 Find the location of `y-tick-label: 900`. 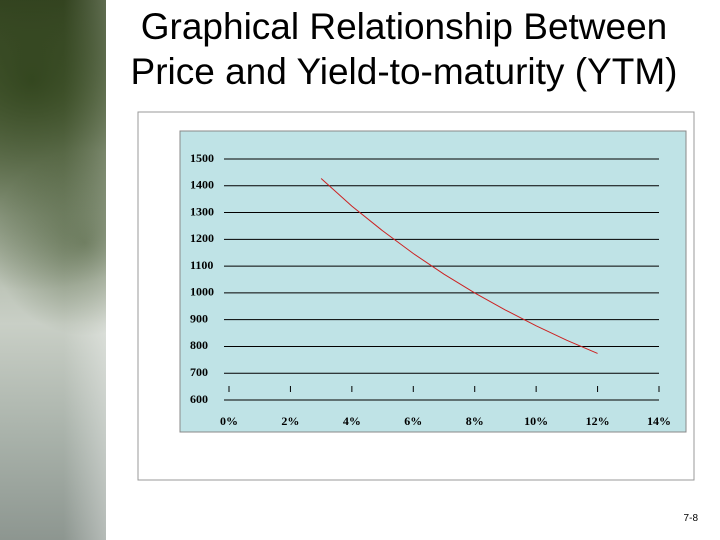

y-tick-label: 900 is located at coordinates (199, 318).